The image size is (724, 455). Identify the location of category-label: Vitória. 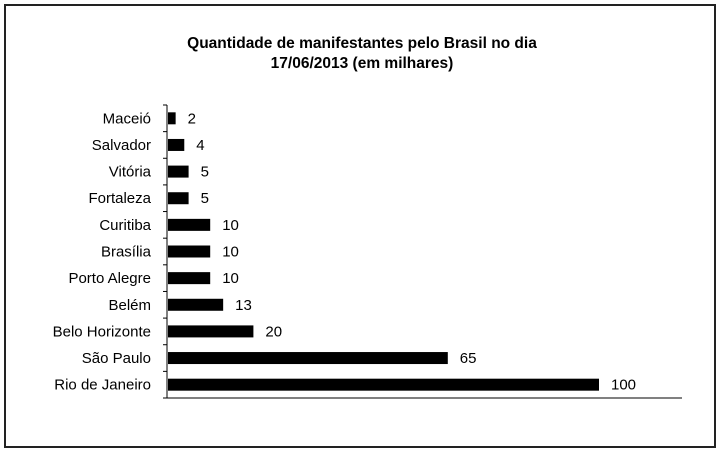
(130, 172).